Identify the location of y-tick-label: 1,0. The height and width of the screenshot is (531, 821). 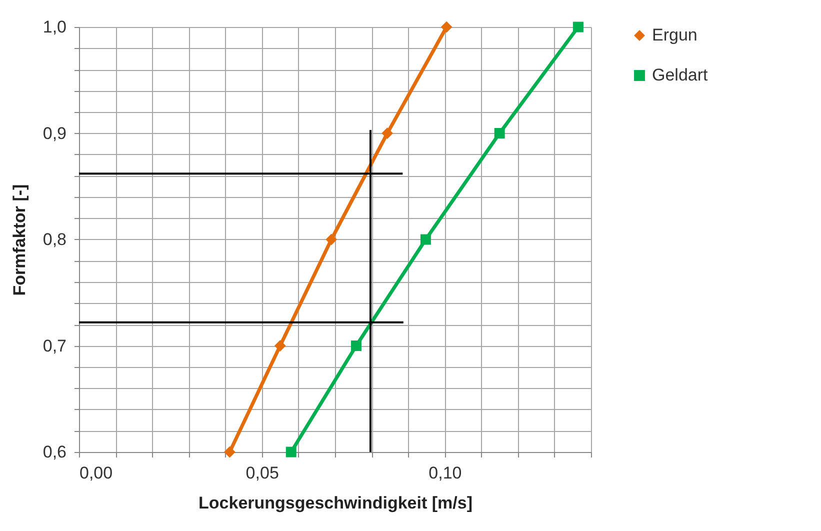
(54, 27).